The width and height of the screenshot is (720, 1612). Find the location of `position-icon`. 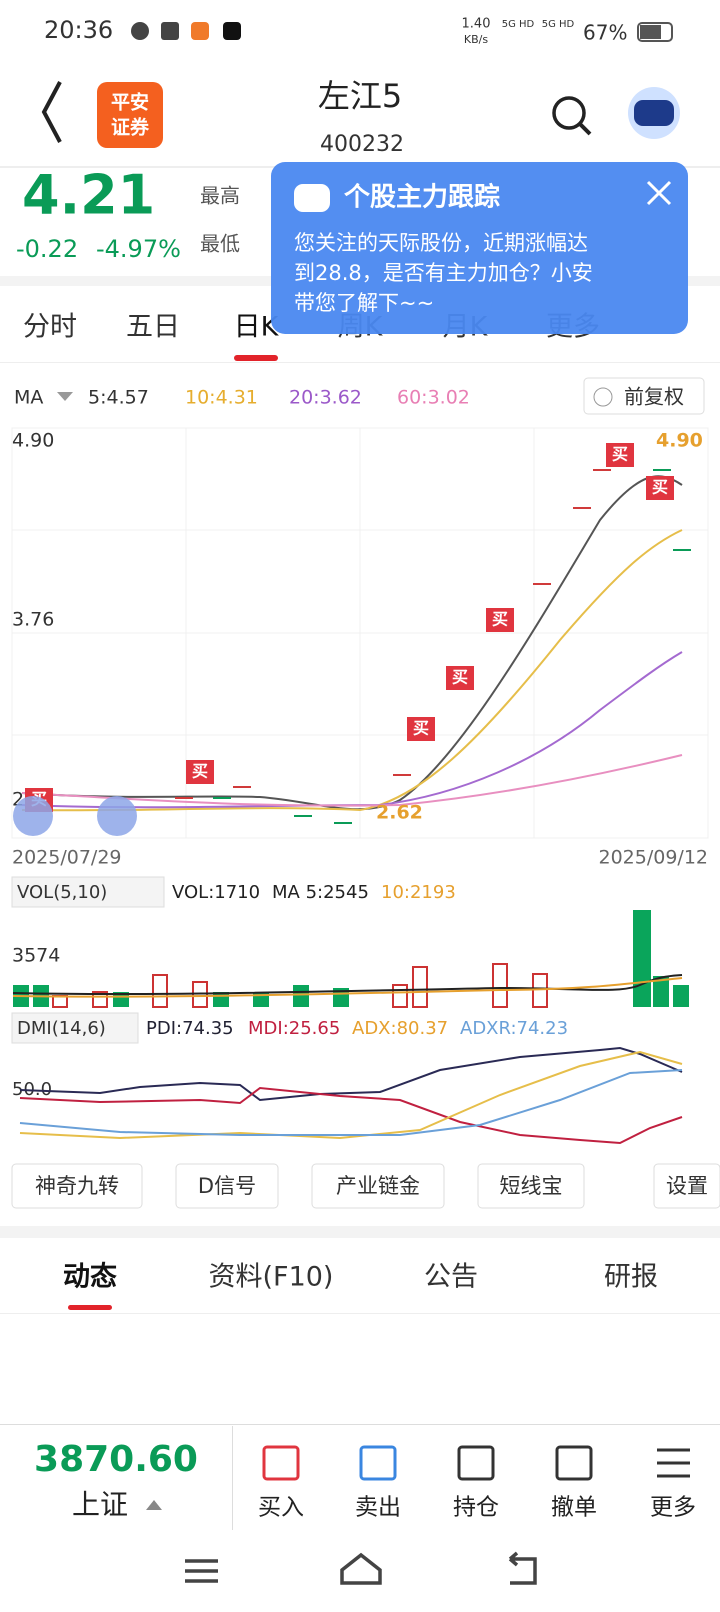

position-icon is located at coordinates (476, 1463).